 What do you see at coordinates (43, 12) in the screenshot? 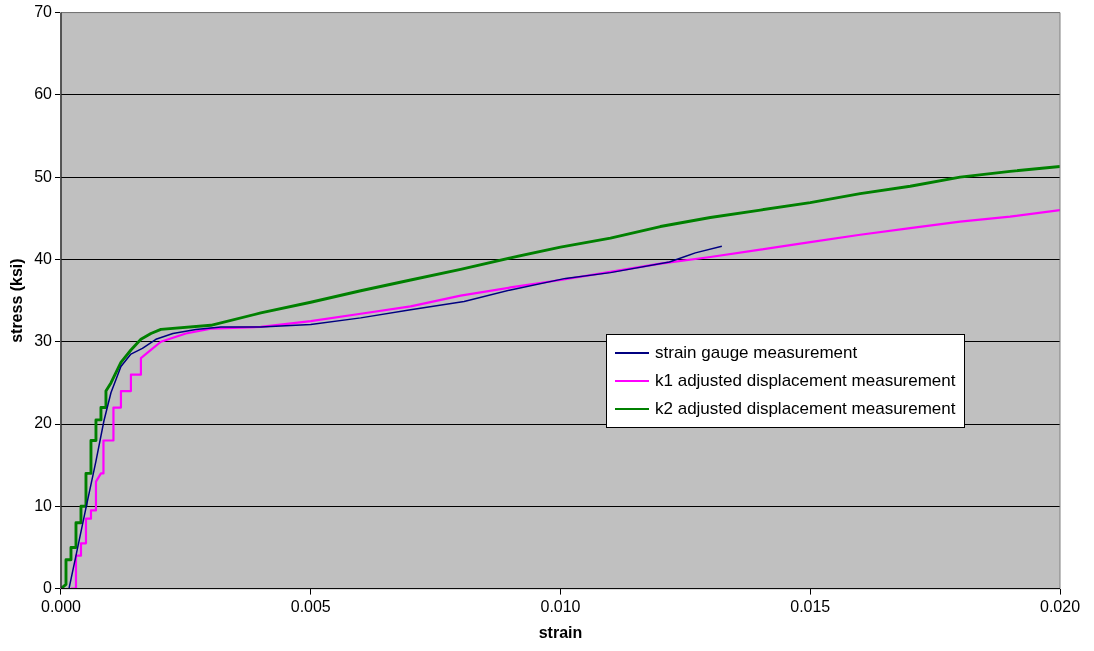
I see `y-tick-label: 70` at bounding box center [43, 12].